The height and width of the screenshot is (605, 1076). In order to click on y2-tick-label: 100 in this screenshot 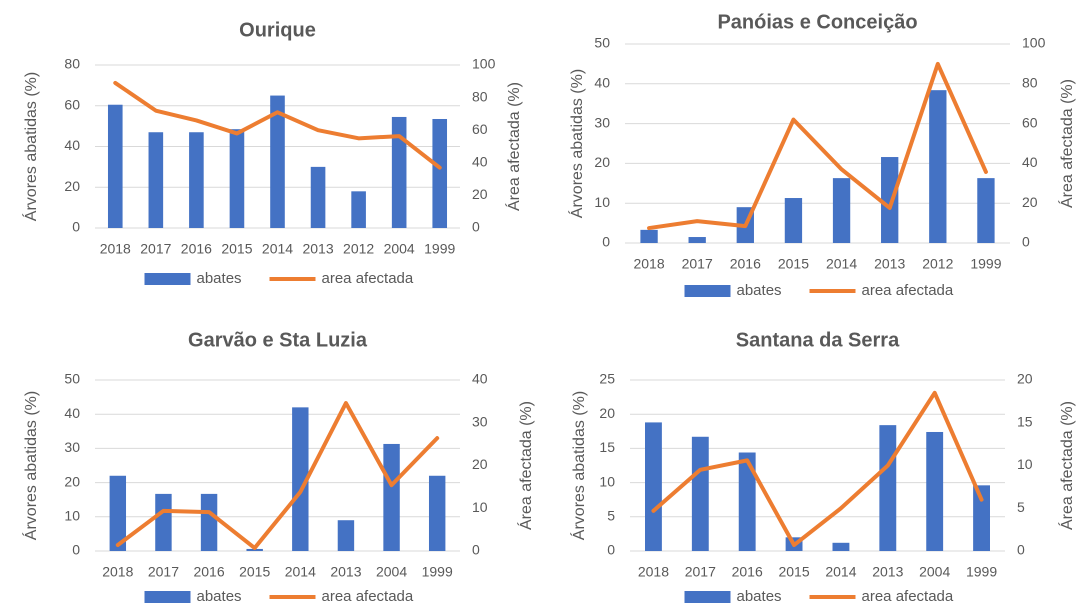, I will do `click(484, 64)`.